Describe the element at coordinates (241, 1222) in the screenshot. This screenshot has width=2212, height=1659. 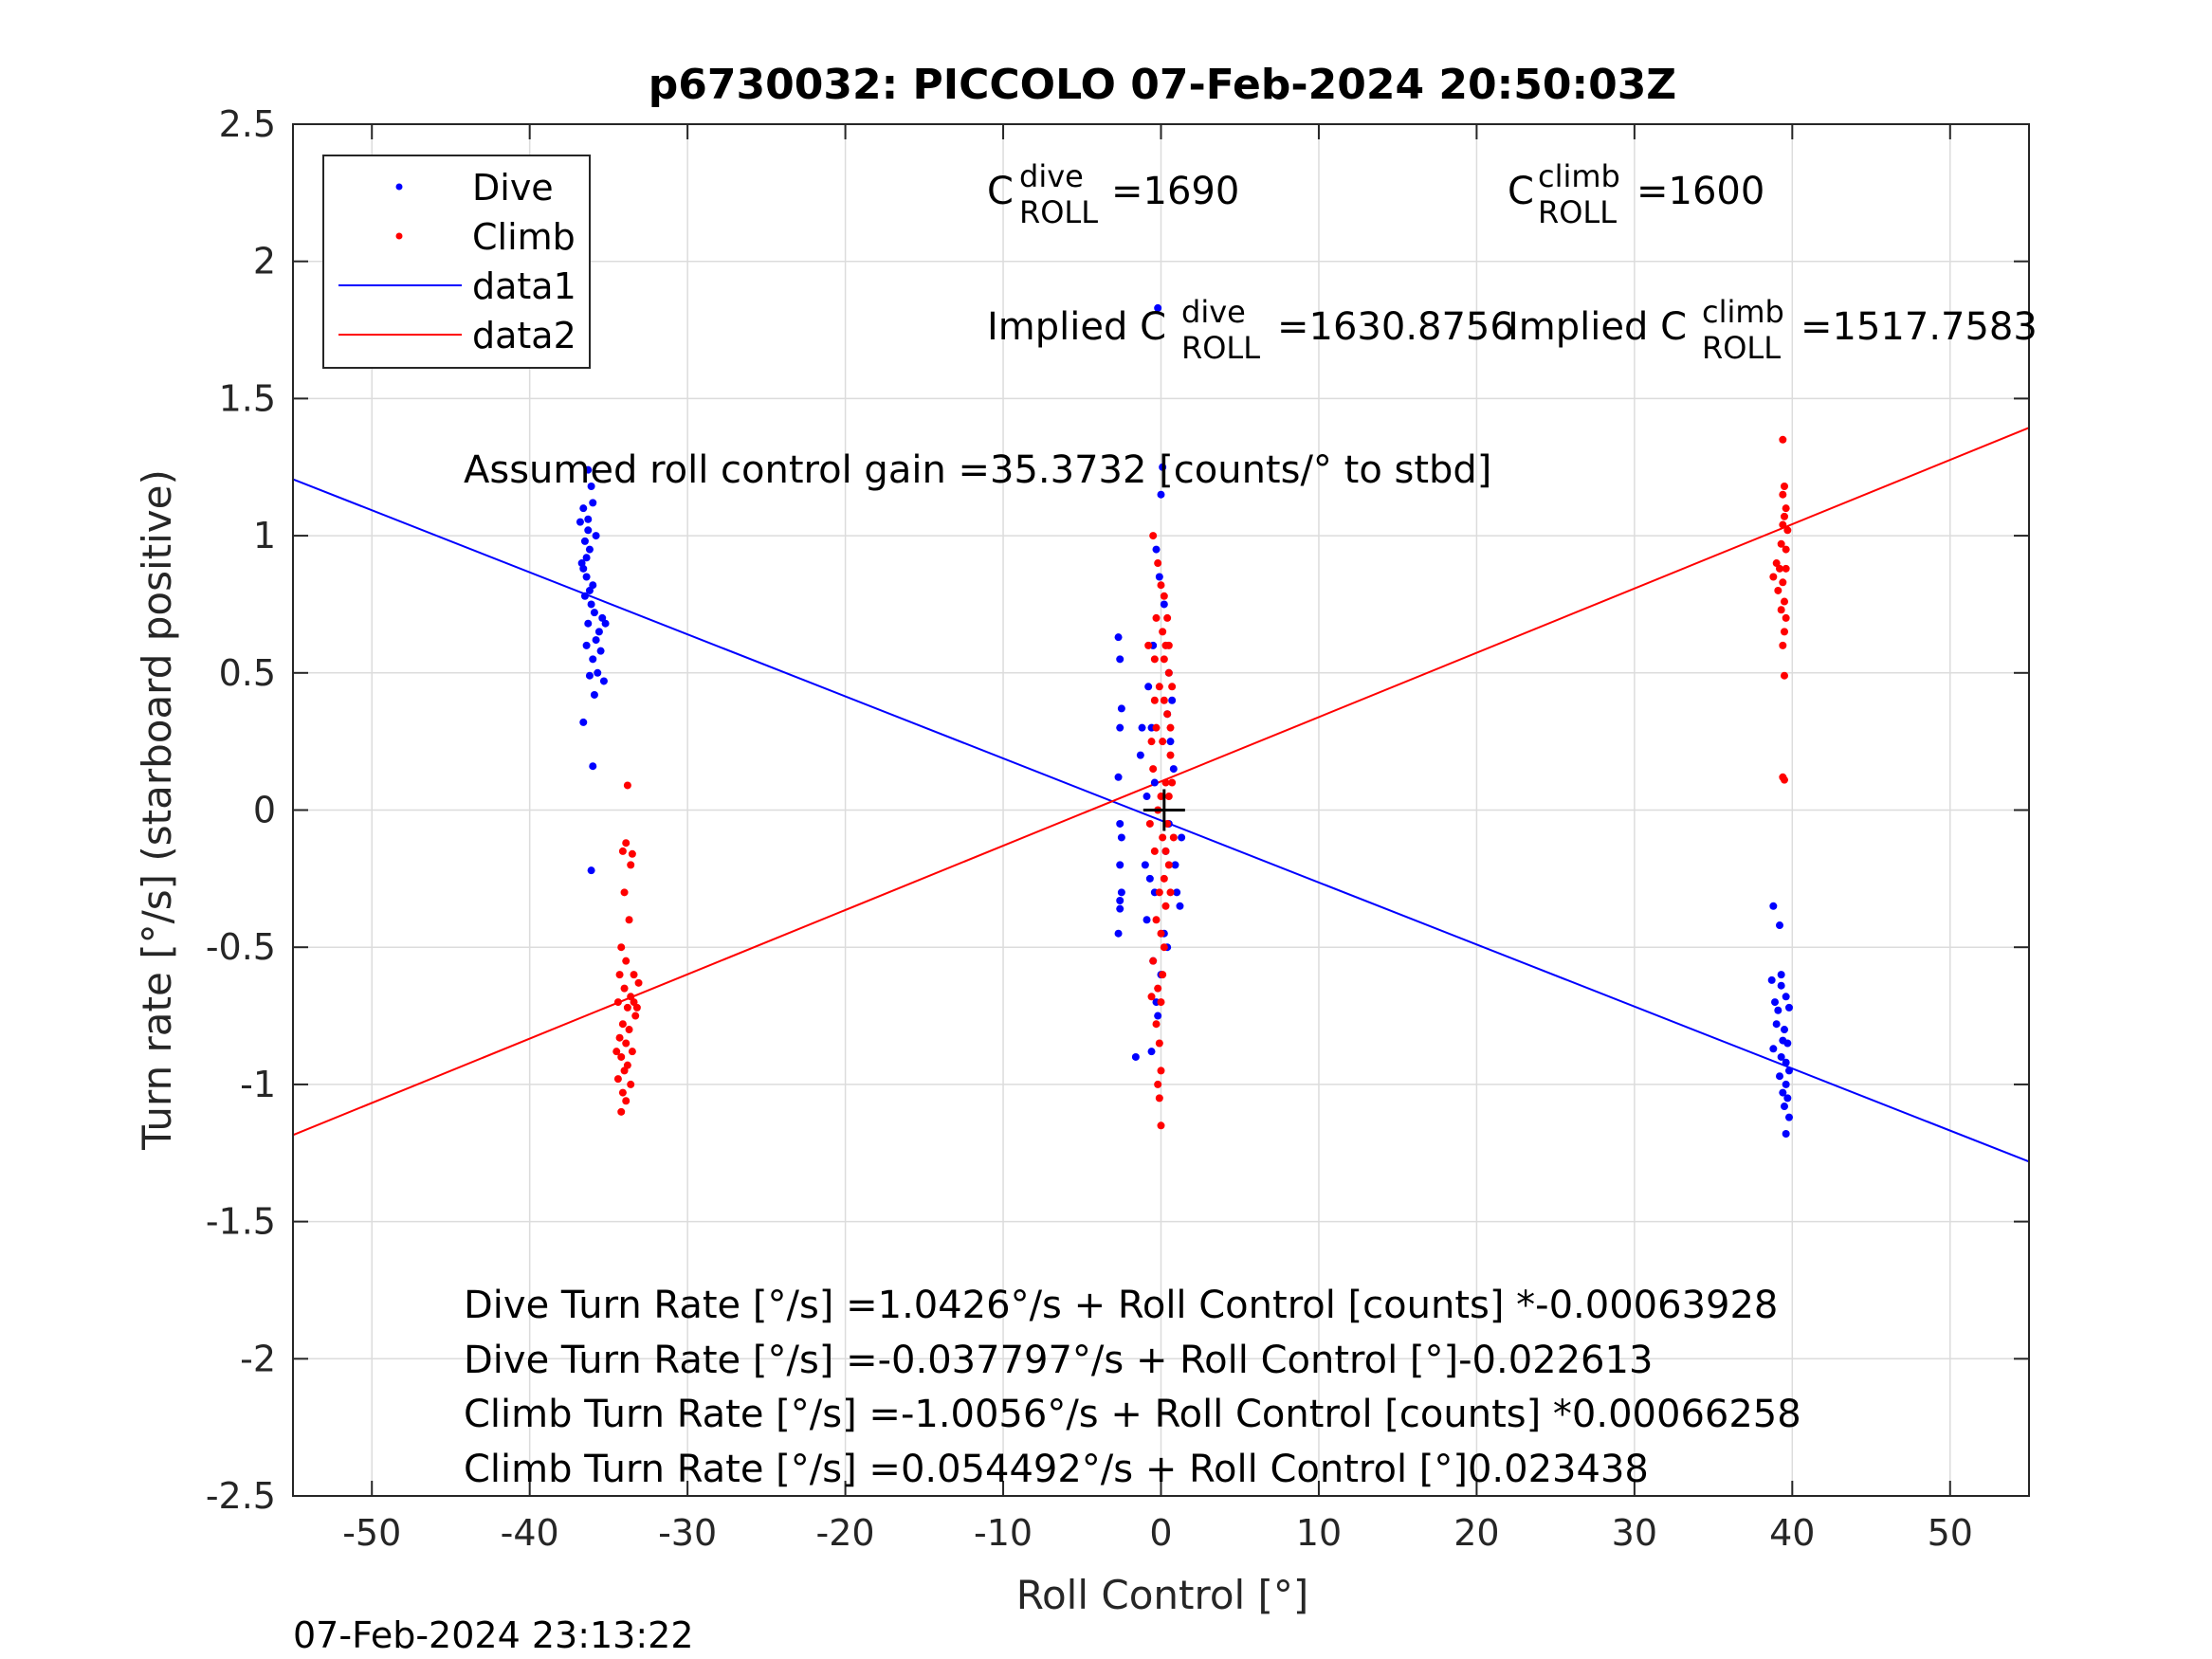
I see `y-tick-label: -1.5` at that location.